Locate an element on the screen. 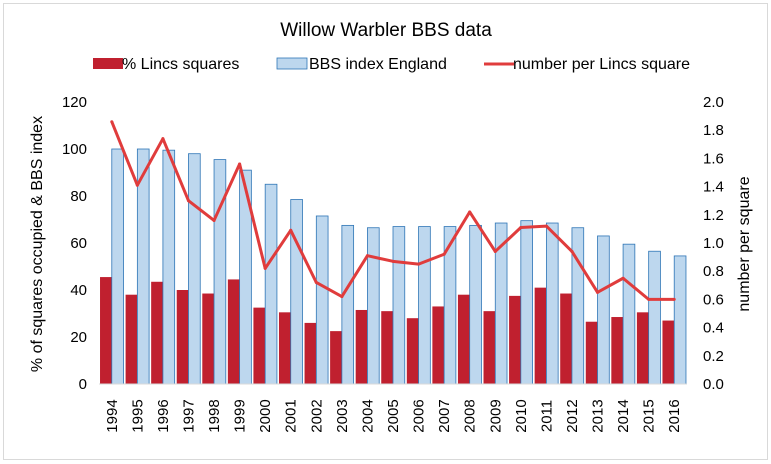  y2-tick-label: 0.4 is located at coordinates (713, 328).